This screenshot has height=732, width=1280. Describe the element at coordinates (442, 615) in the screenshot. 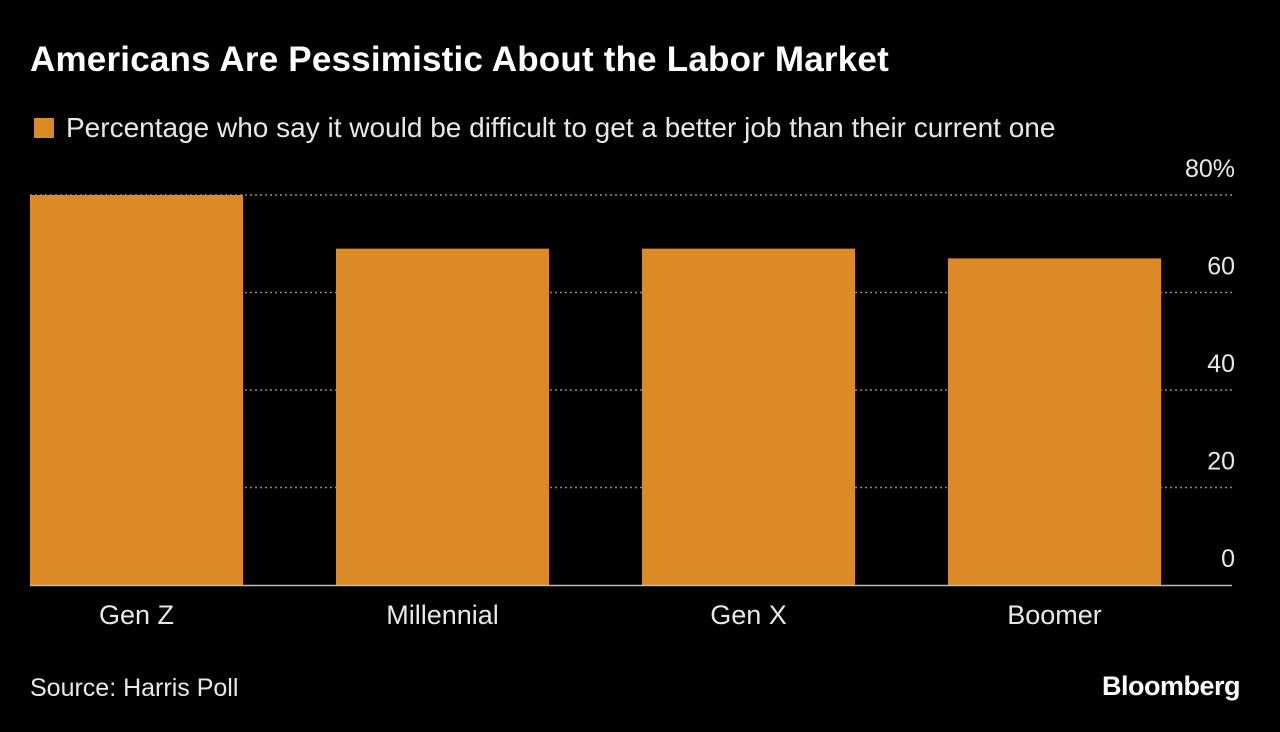

I see `x-tick-label: Millennial` at that location.